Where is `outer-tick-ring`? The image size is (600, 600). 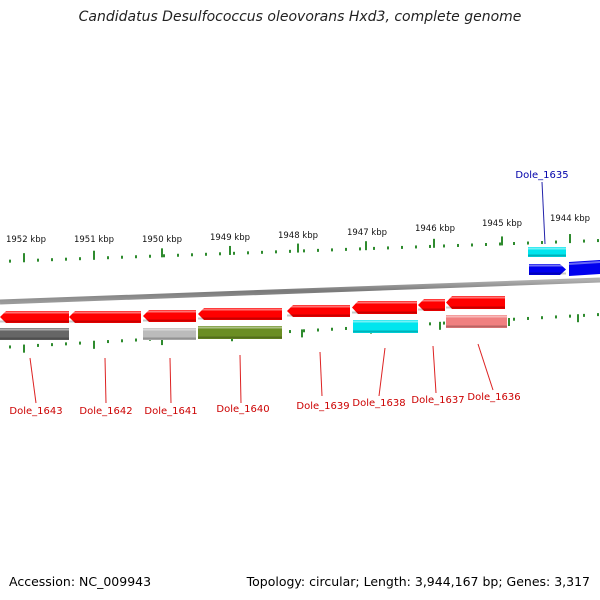 outer-tick-ring is located at coordinates (304, 248).